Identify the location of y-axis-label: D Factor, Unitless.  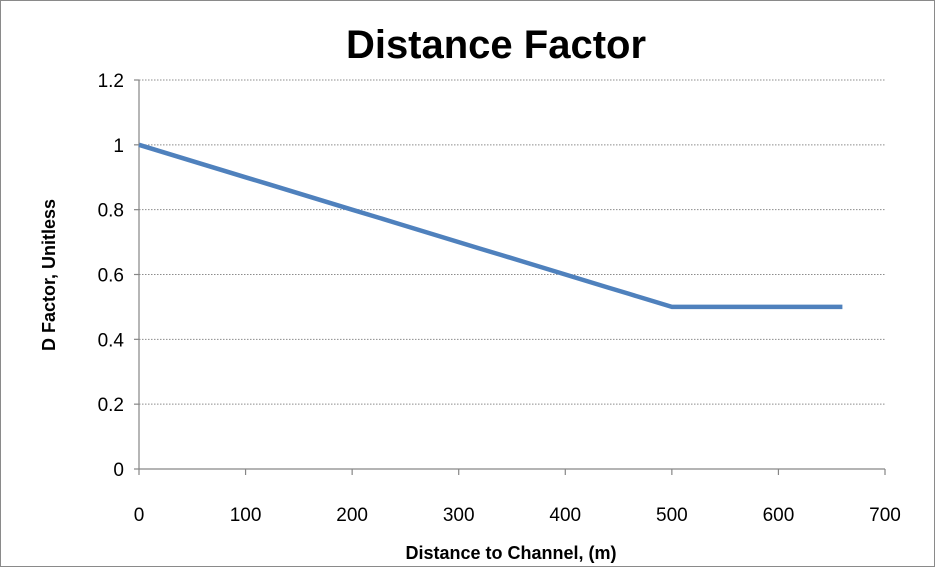
(49, 275).